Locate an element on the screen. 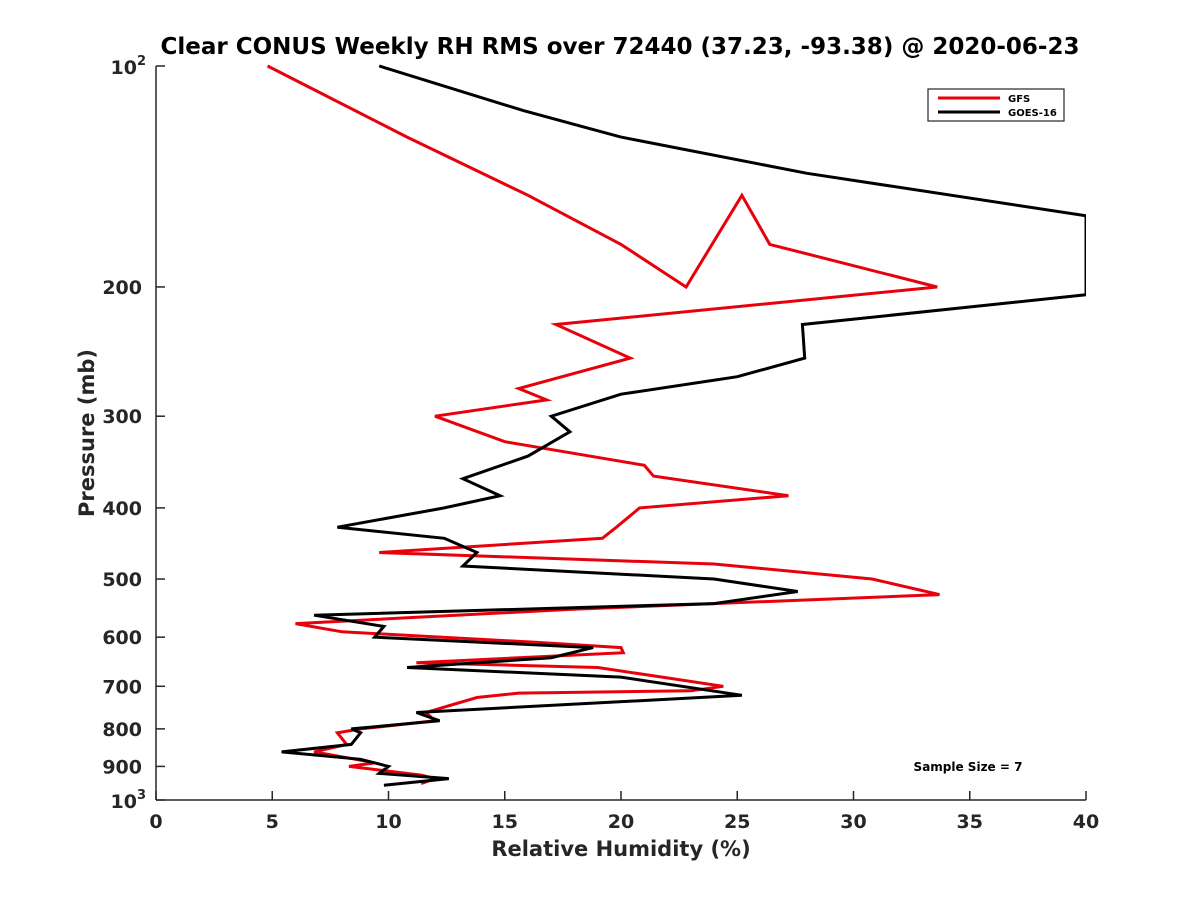 This screenshot has height=900, width=1200. y-tick-label: 400 is located at coordinates (122, 509).